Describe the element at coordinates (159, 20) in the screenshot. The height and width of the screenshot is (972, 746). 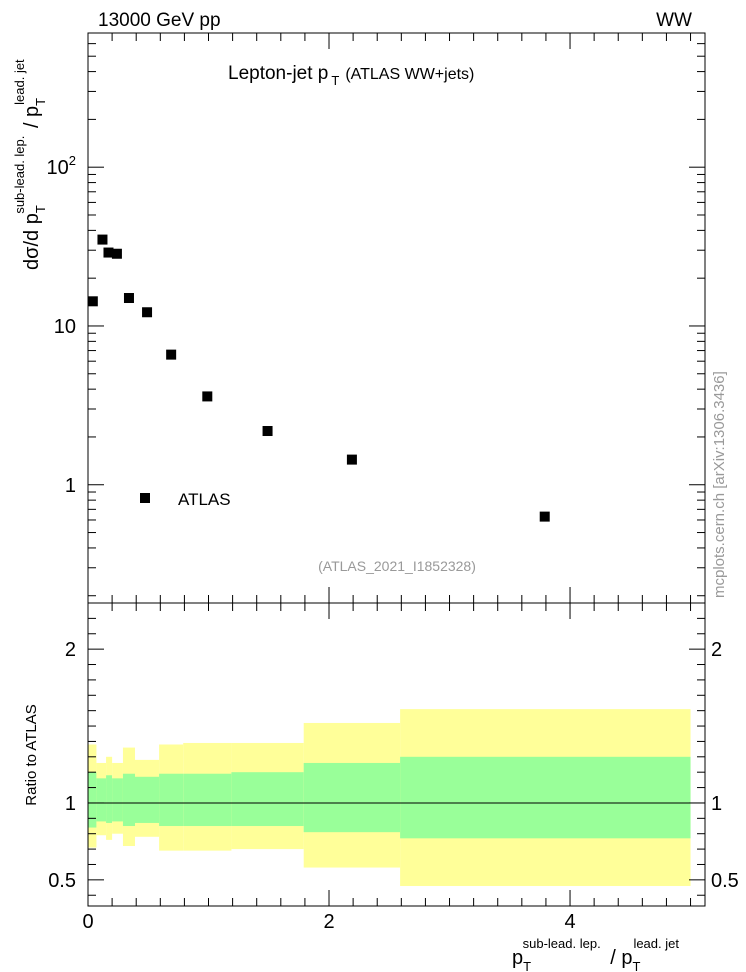
I see `energy-label: 13000 GeV pp` at that location.